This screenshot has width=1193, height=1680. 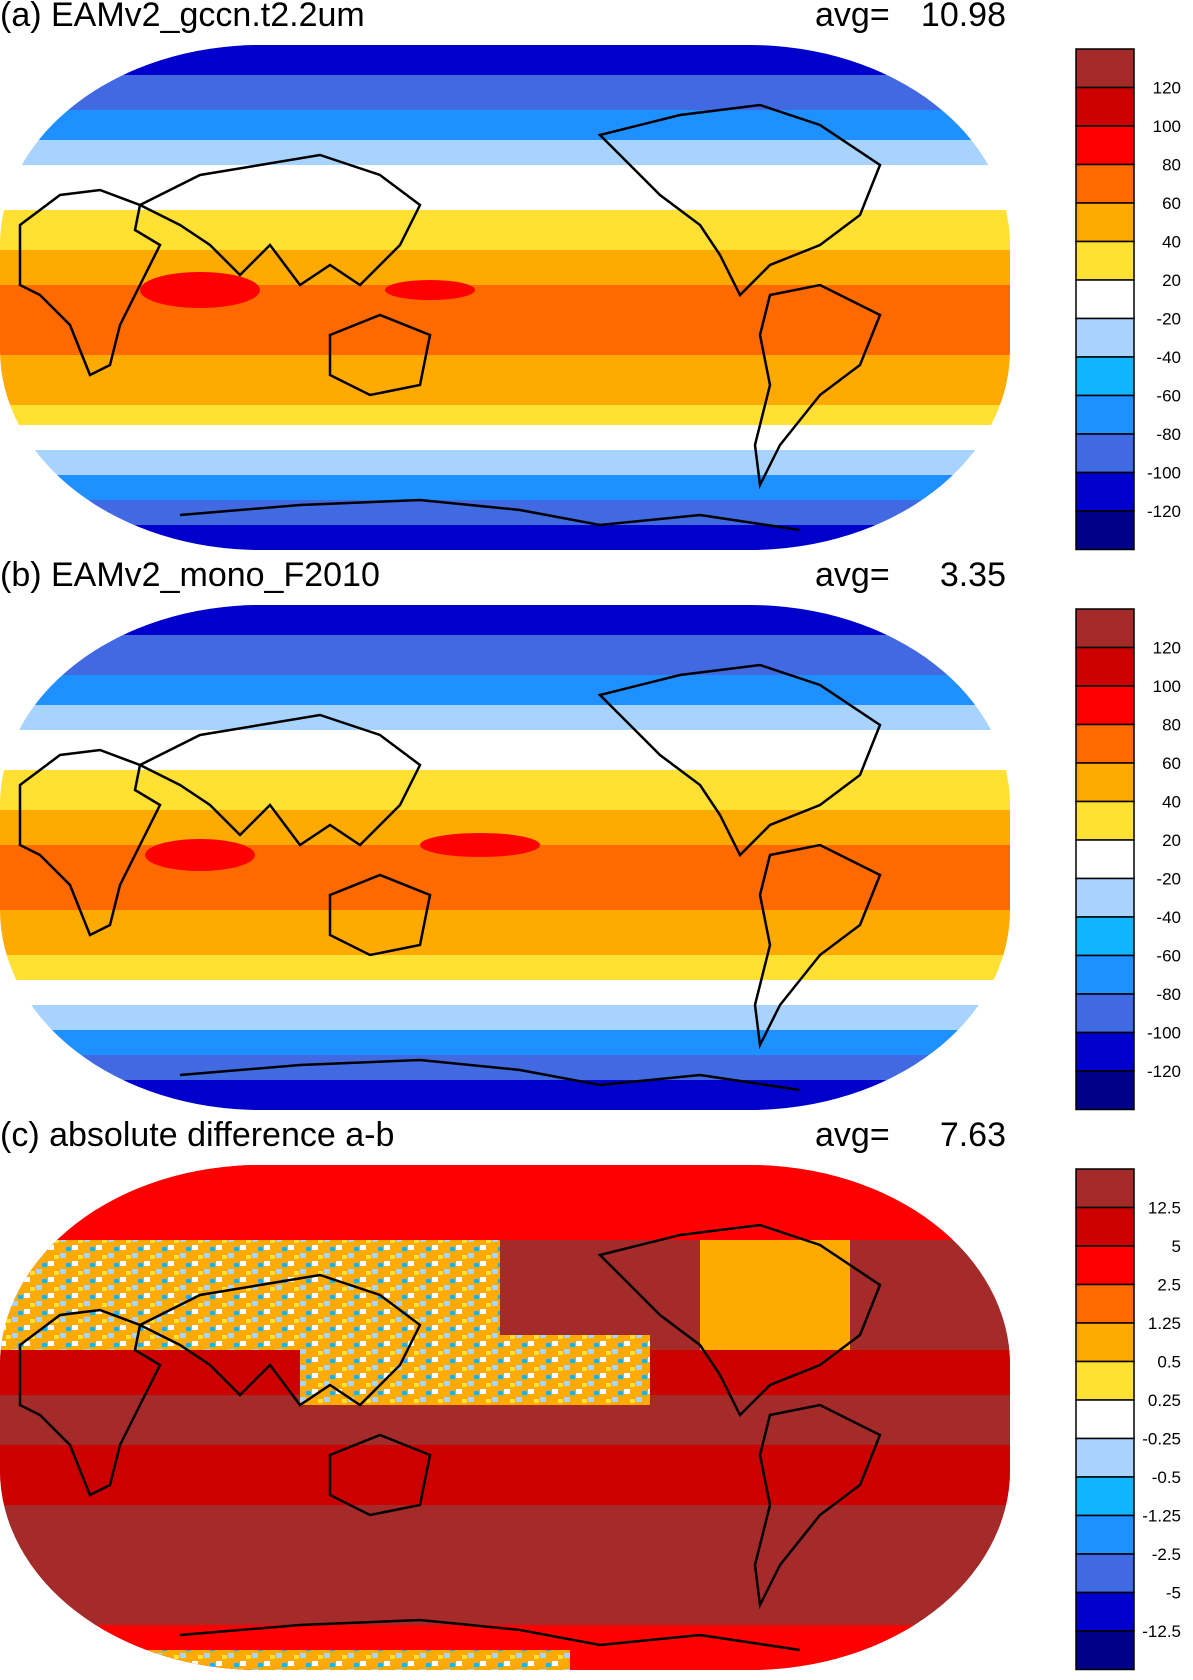 I want to click on colorbar-label: -2.5, so click(x=1166, y=1554).